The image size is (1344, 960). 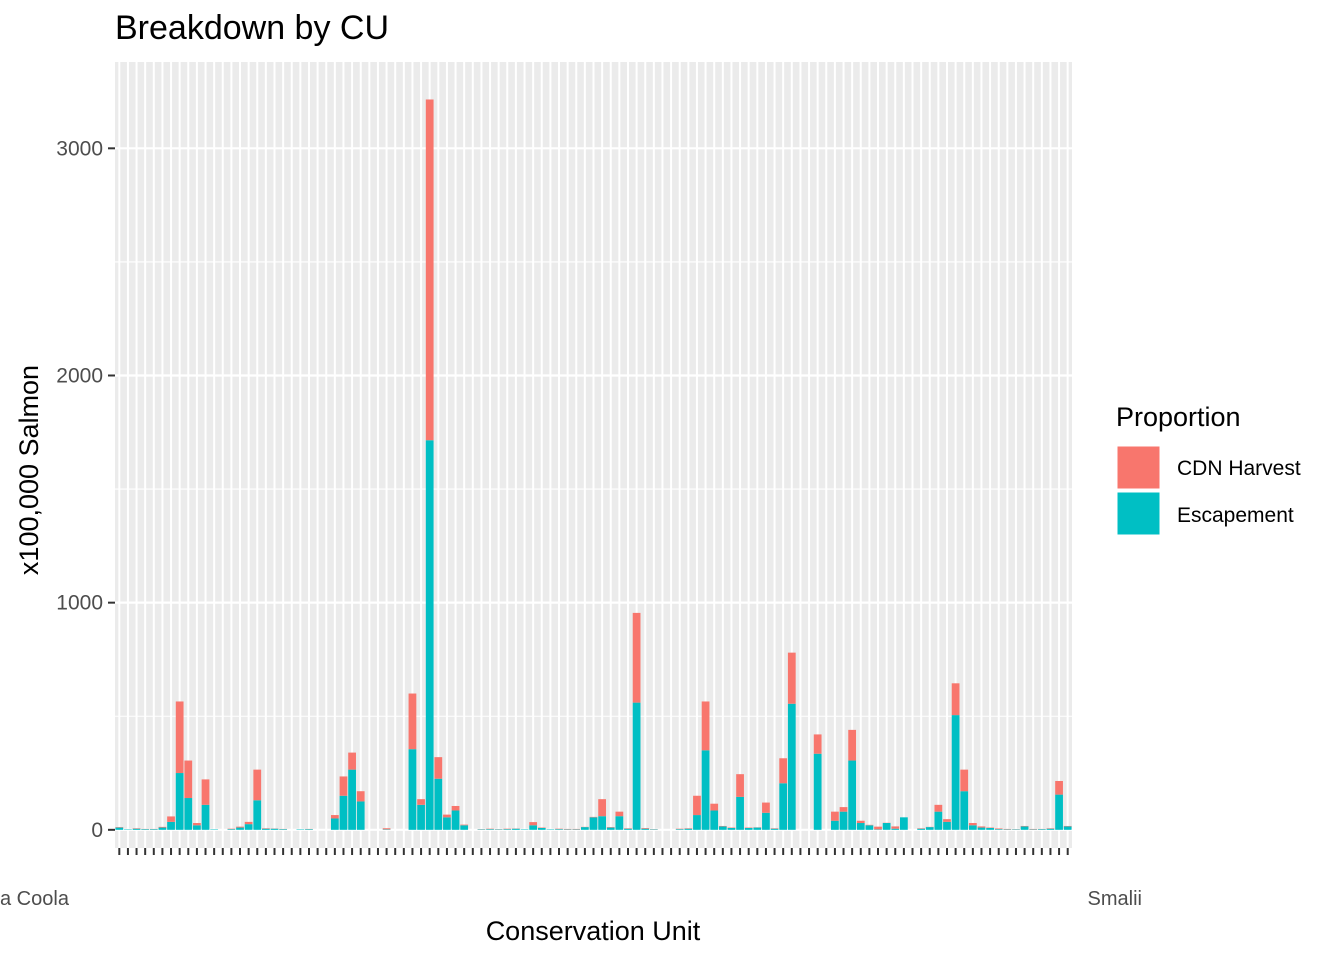 I want to click on x-axis, so click(x=593, y=851).